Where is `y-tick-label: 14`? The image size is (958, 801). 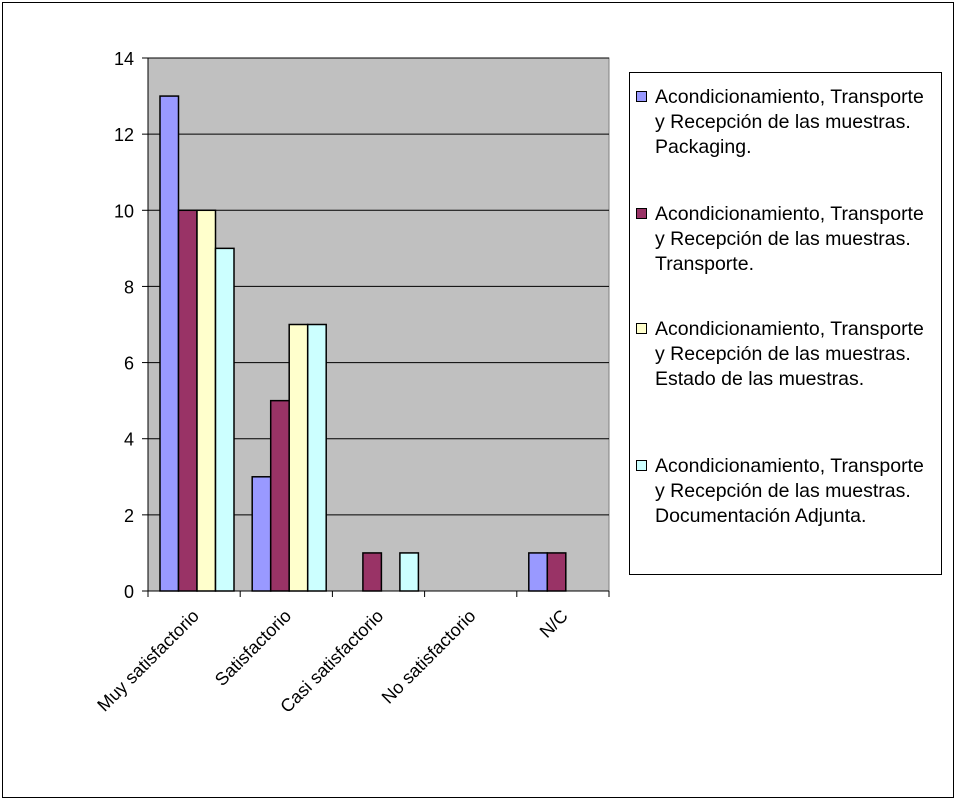
y-tick-label: 14 is located at coordinates (124, 59).